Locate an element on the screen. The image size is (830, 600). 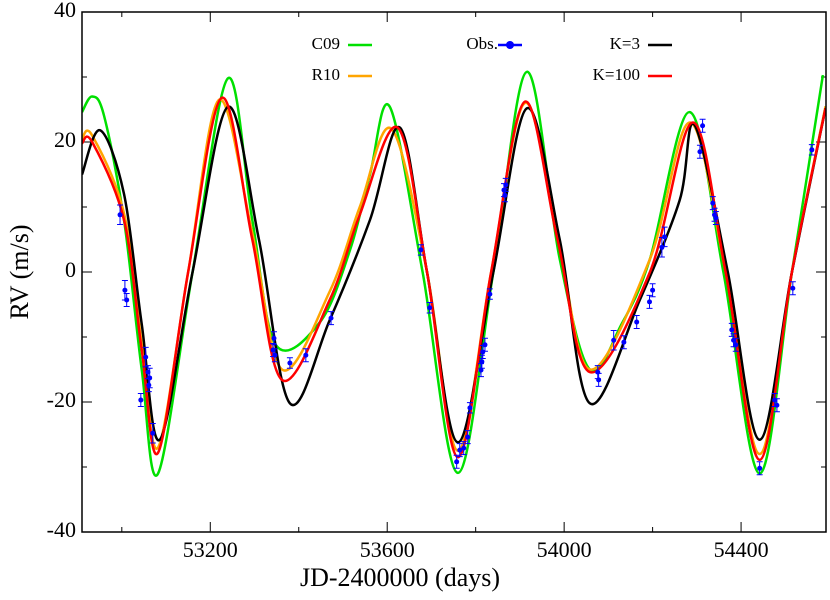
legend-item: K=3 is located at coordinates (641, 43).